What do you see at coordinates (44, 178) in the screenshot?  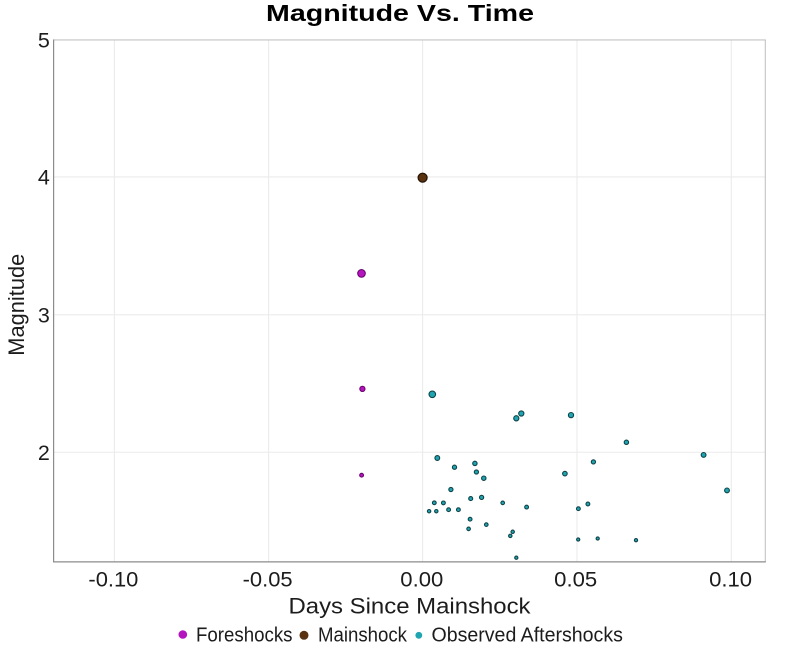 I see `svg-text: 4` at bounding box center [44, 178].